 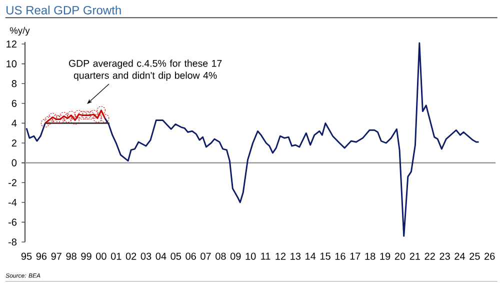 I want to click on y-tick-label: -4, so click(x=12, y=202).